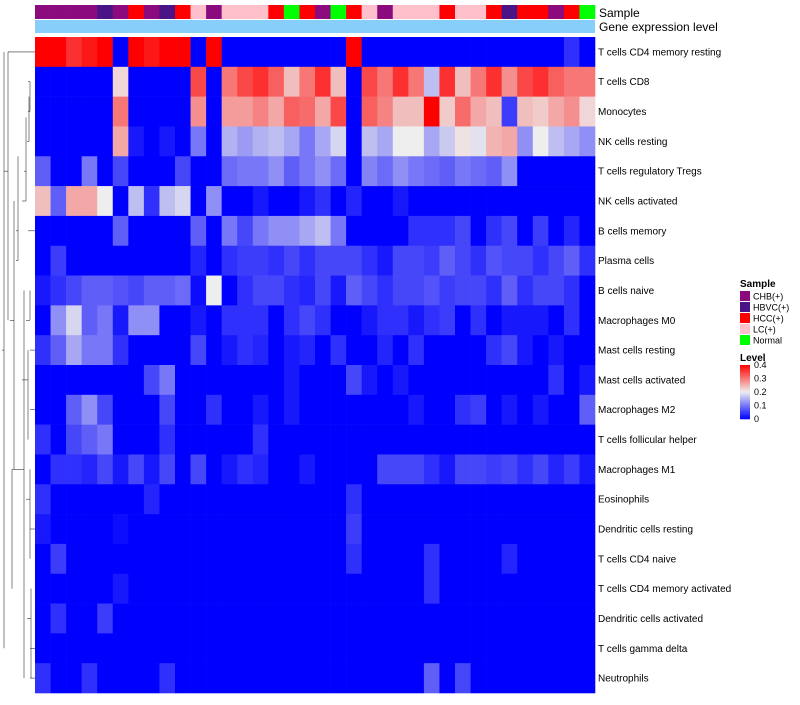  What do you see at coordinates (760, 365) in the screenshot?
I see `level-tick-label: 0.4` at bounding box center [760, 365].